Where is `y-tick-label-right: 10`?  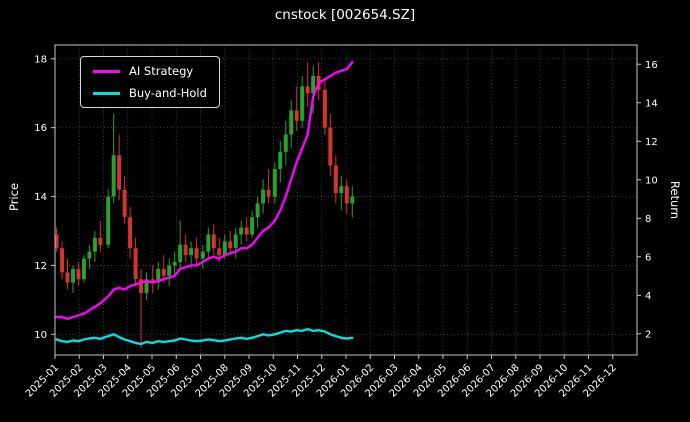
y-tick-label-right: 10 is located at coordinates (651, 180).